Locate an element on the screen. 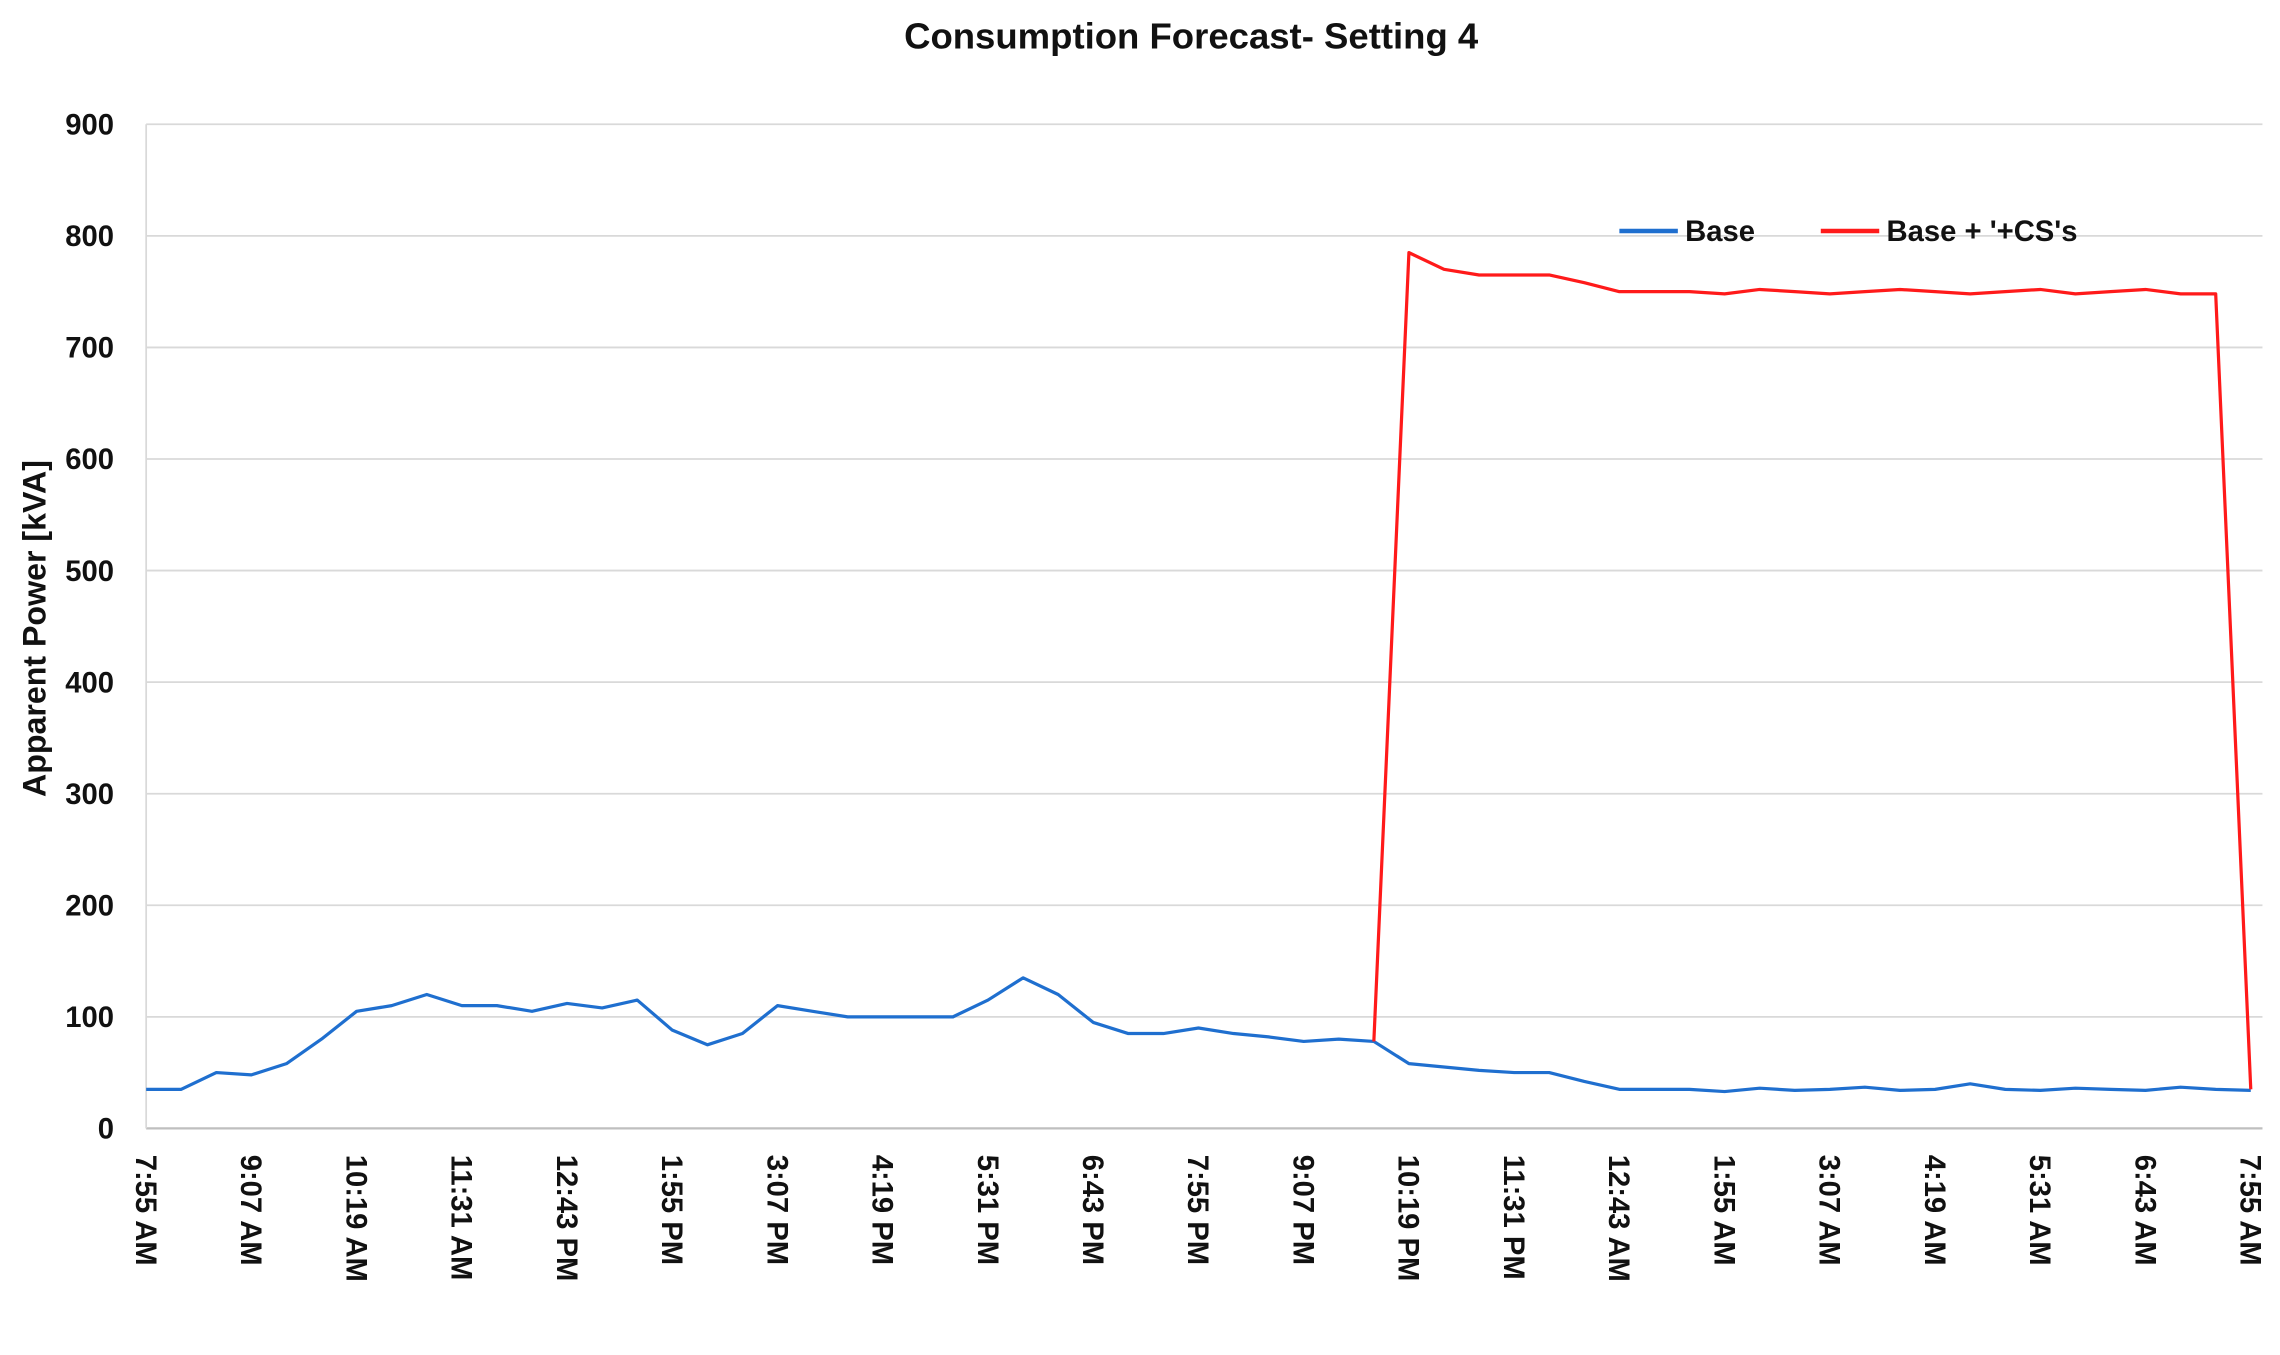 The height and width of the screenshot is (1355, 2280). legend-label: Base + '+CS's is located at coordinates (1982, 232).